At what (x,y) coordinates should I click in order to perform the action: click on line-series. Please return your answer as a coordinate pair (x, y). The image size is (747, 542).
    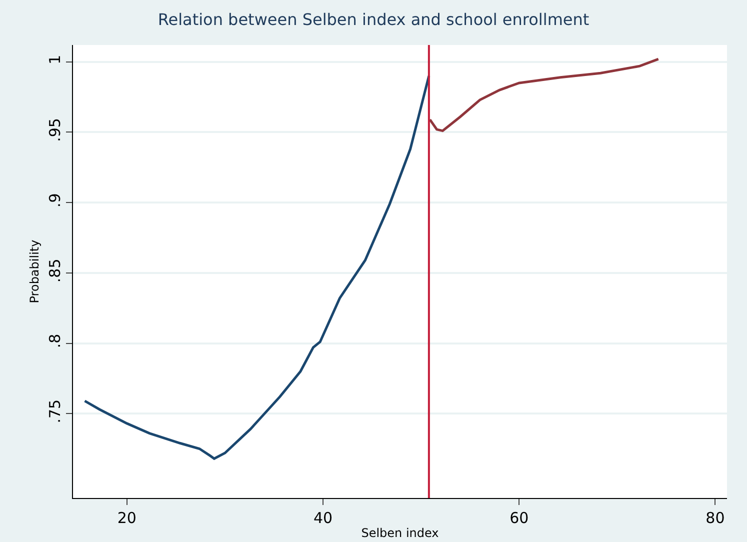
    Looking at the image, I should click on (544, 95).